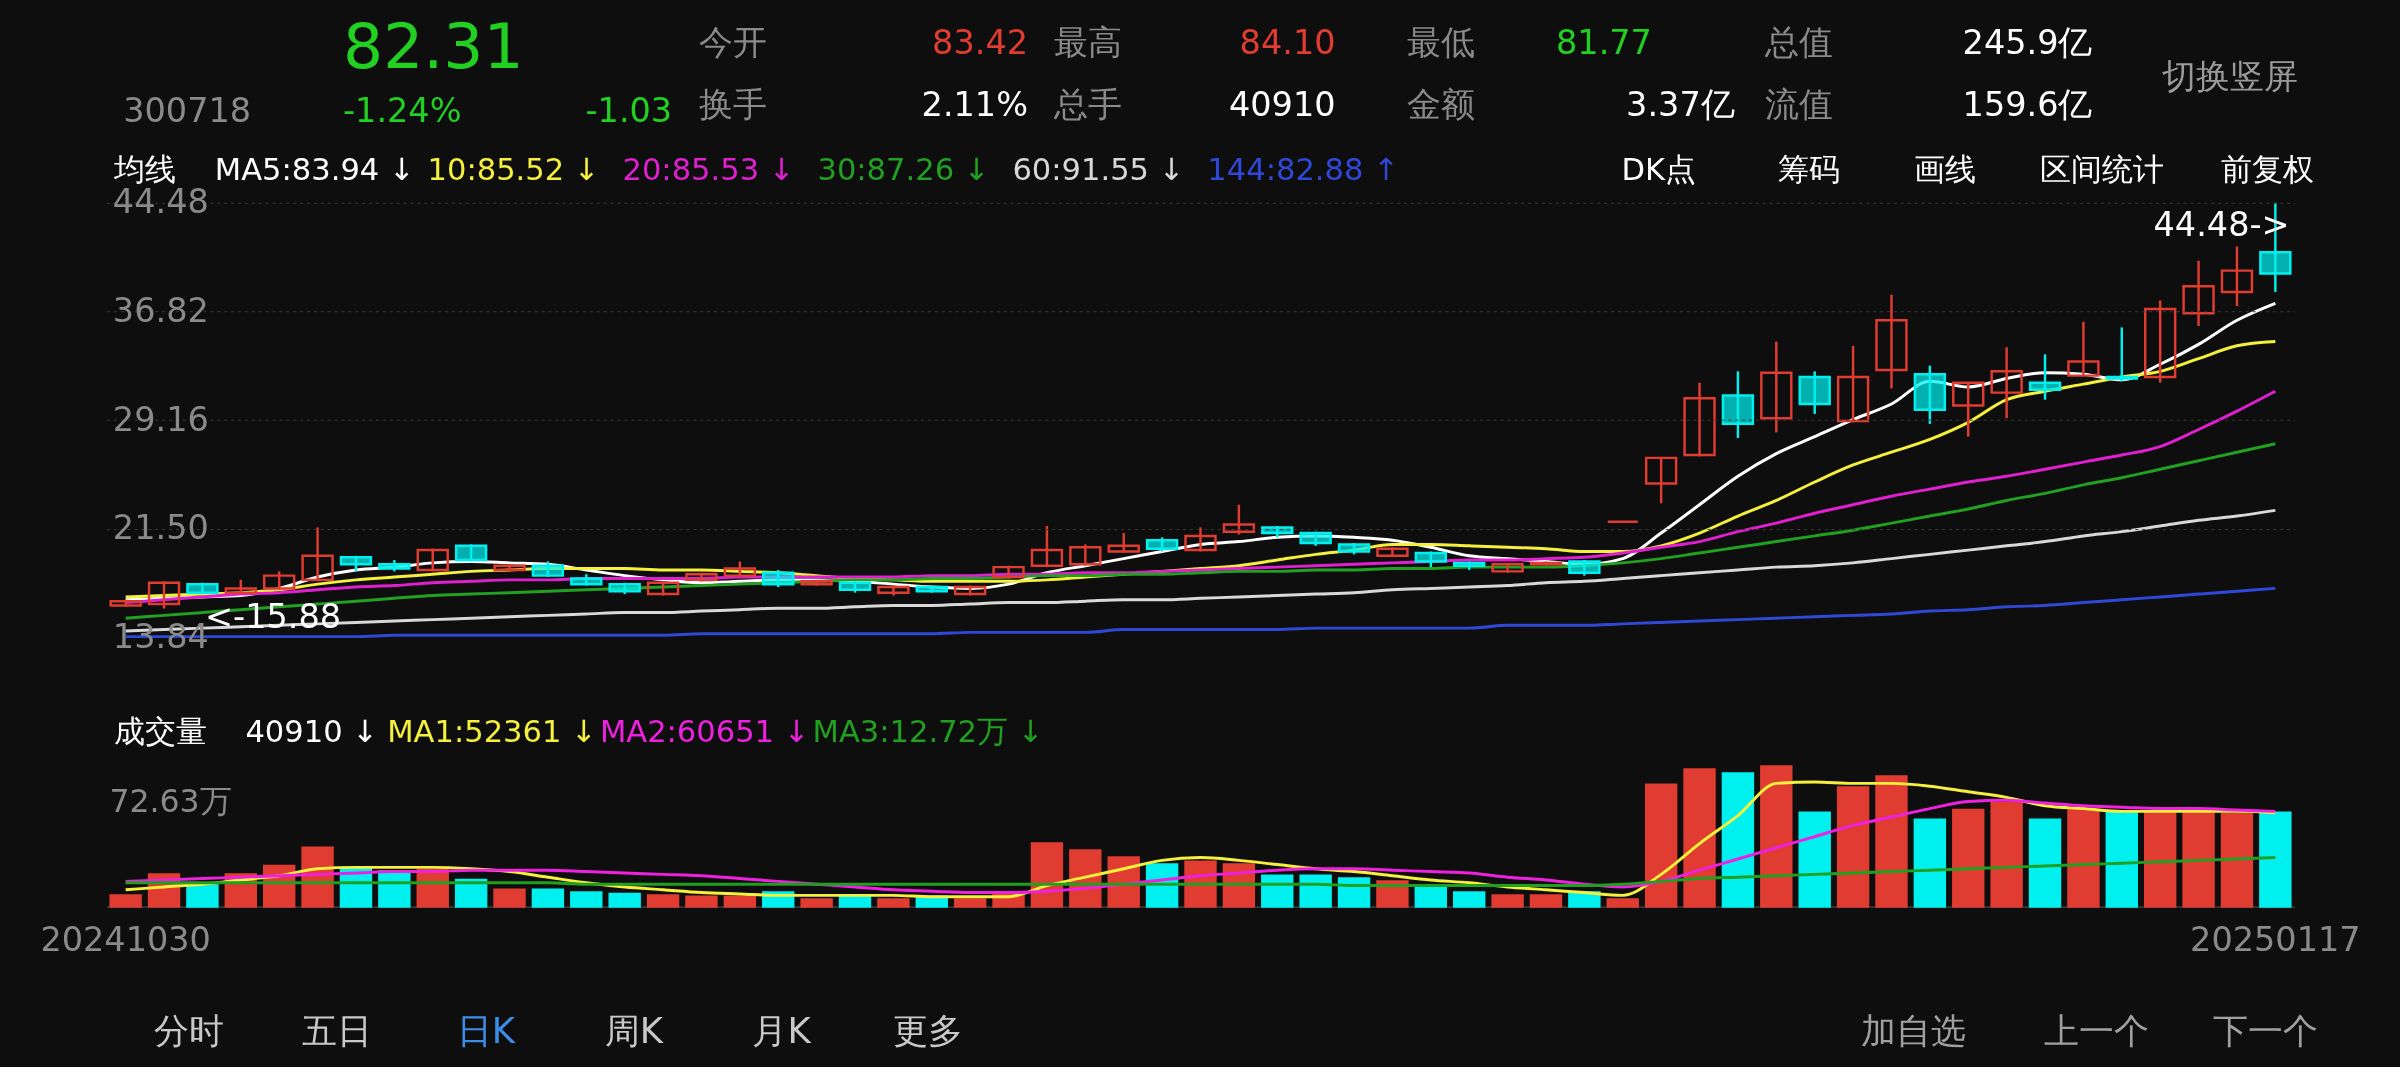 This screenshot has width=2400, height=1080. I want to click on text: 300718, so click(187, 110).